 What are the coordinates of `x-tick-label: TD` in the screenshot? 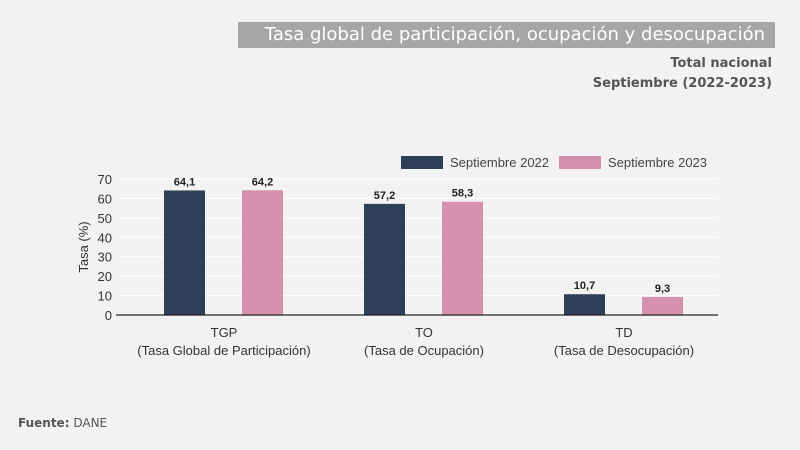 It's located at (623, 332).